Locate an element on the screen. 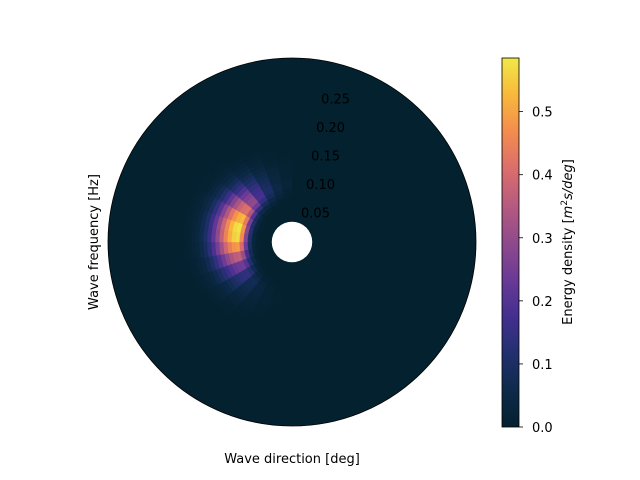 Image resolution: width=640 pixels, height=480 pixels. center-hole is located at coordinates (292, 242).